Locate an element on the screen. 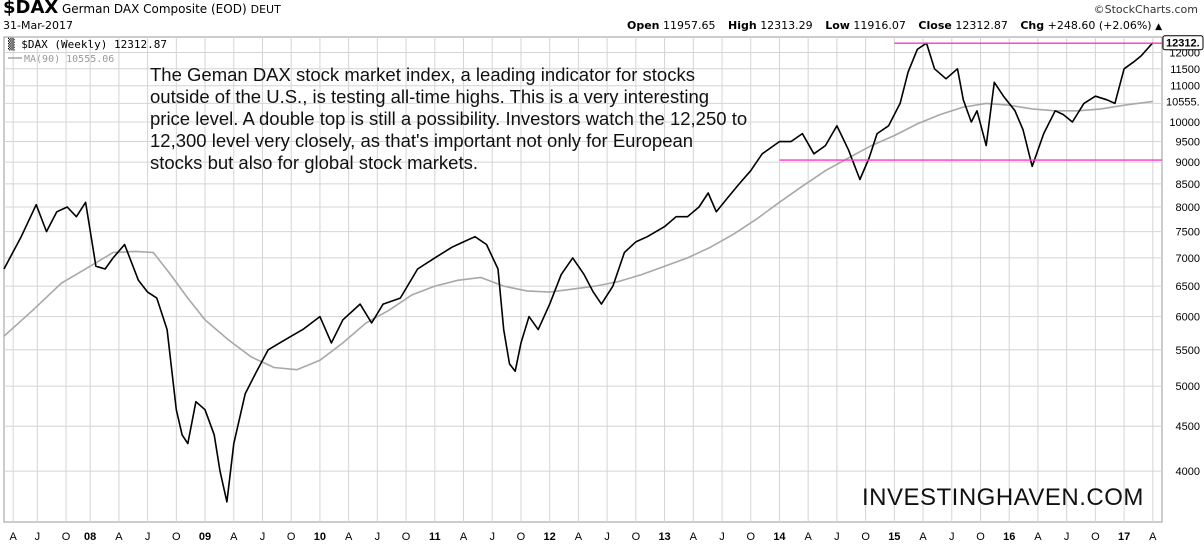 This screenshot has width=1204, height=547. y-tick-label: 9500 is located at coordinates (1188, 143).